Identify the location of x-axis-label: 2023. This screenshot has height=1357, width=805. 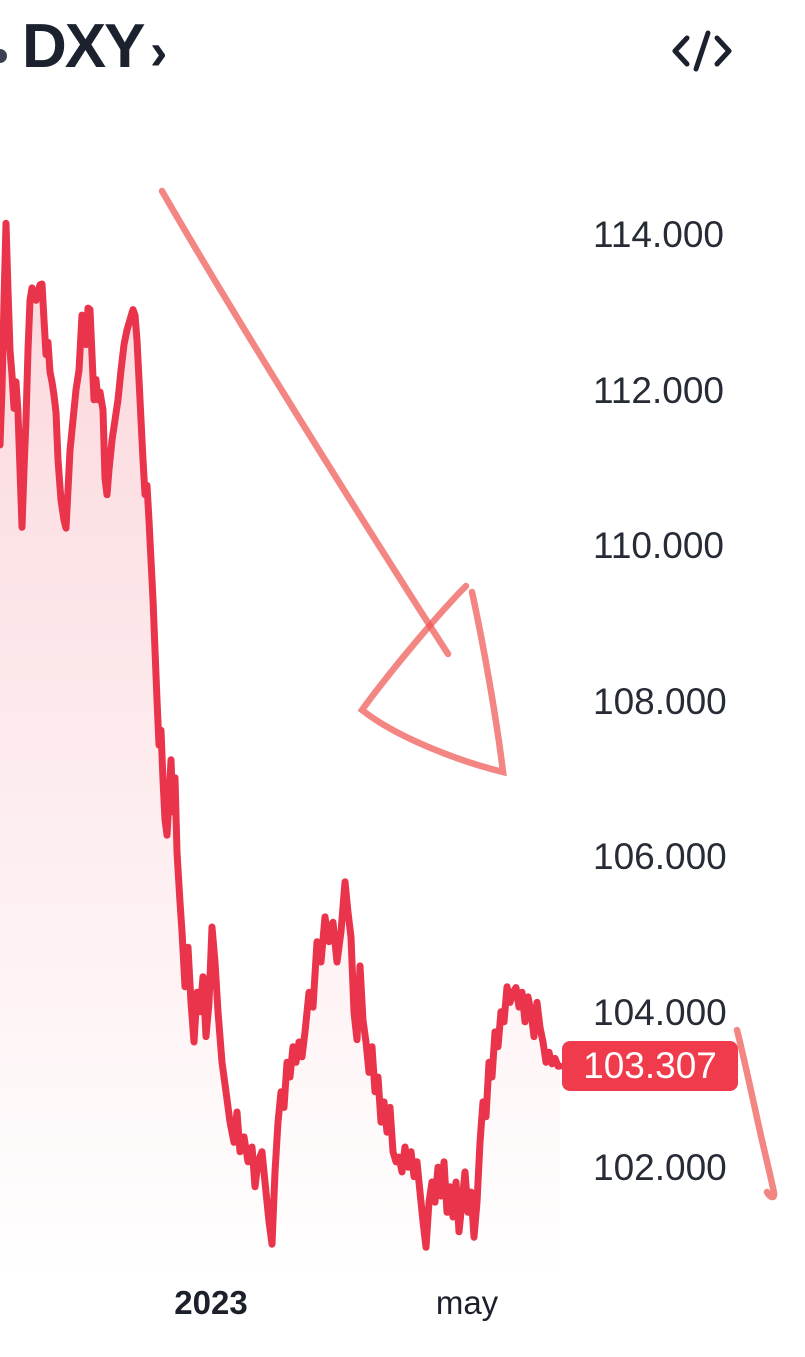
(211, 1302).